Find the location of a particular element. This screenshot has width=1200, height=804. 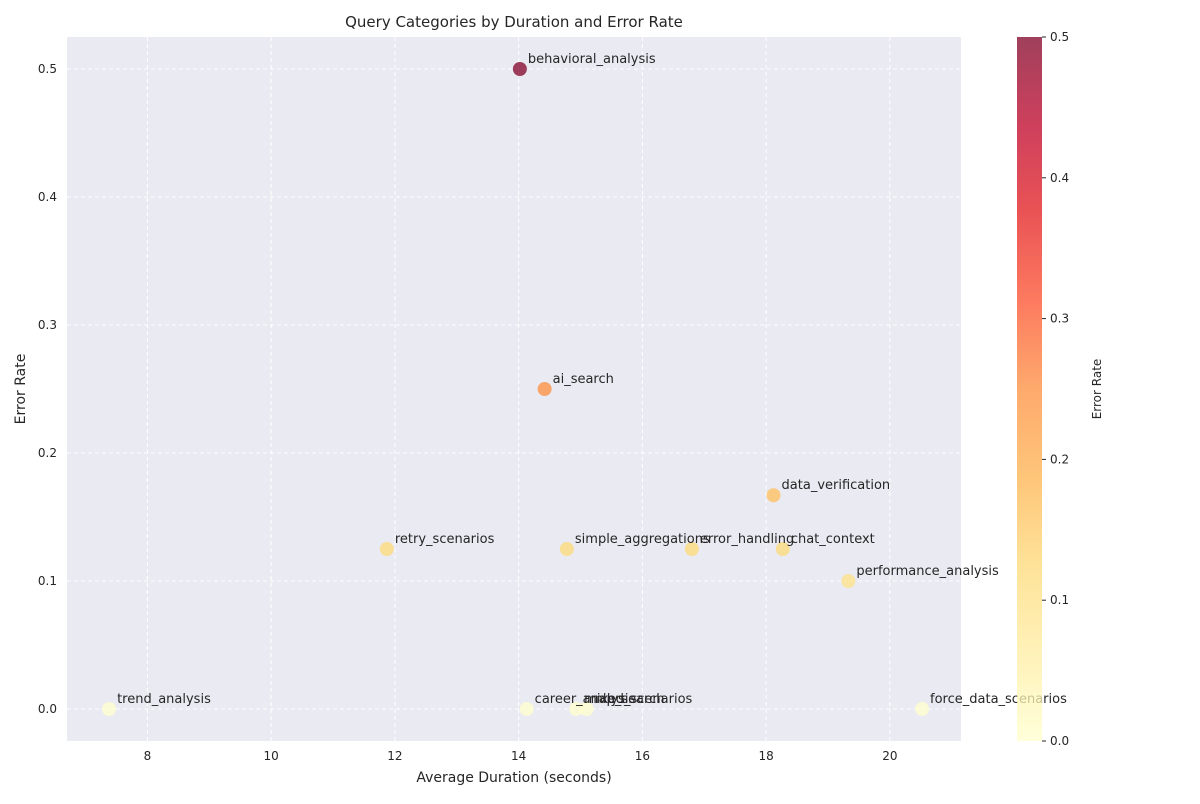

point-label: nlp_search is located at coordinates (630, 699).